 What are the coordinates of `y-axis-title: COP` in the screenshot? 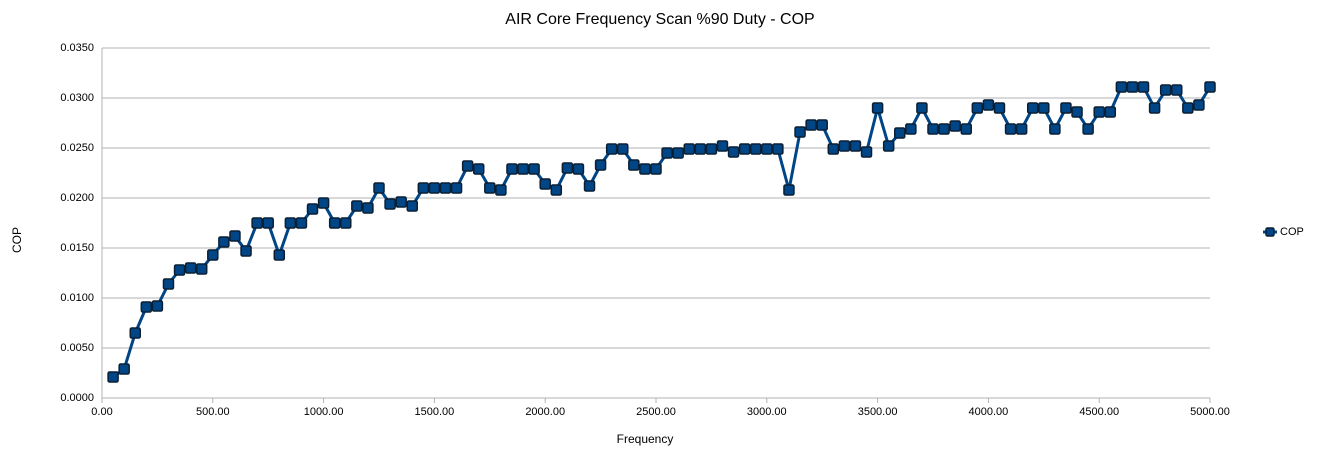 It's located at (17, 240).